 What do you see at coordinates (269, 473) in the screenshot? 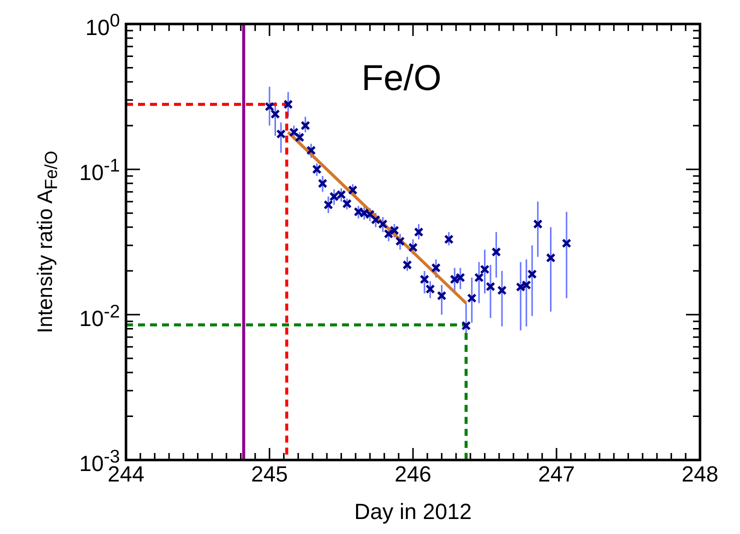
I see `x-tick-label: 245` at bounding box center [269, 473].